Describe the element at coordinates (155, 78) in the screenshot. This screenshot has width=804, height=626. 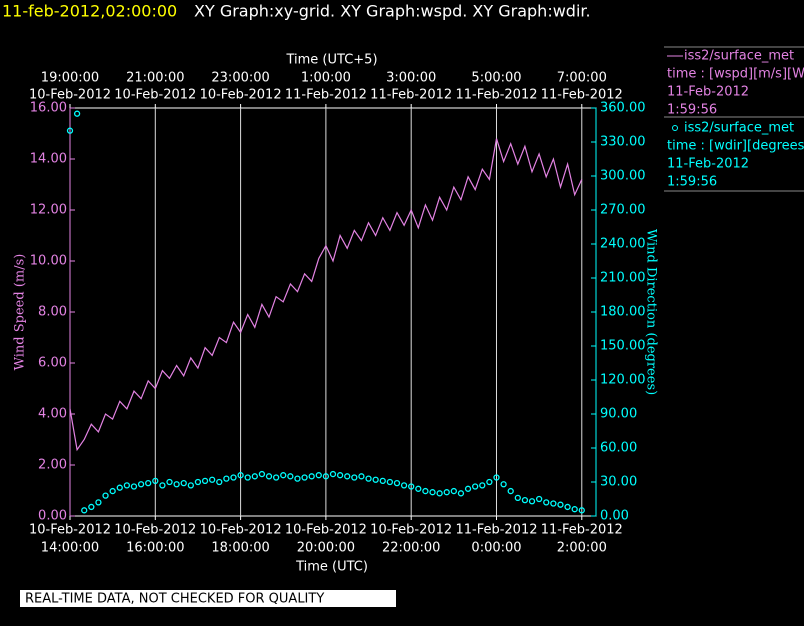
I see `x2-tick-time: 21:00:00` at that location.